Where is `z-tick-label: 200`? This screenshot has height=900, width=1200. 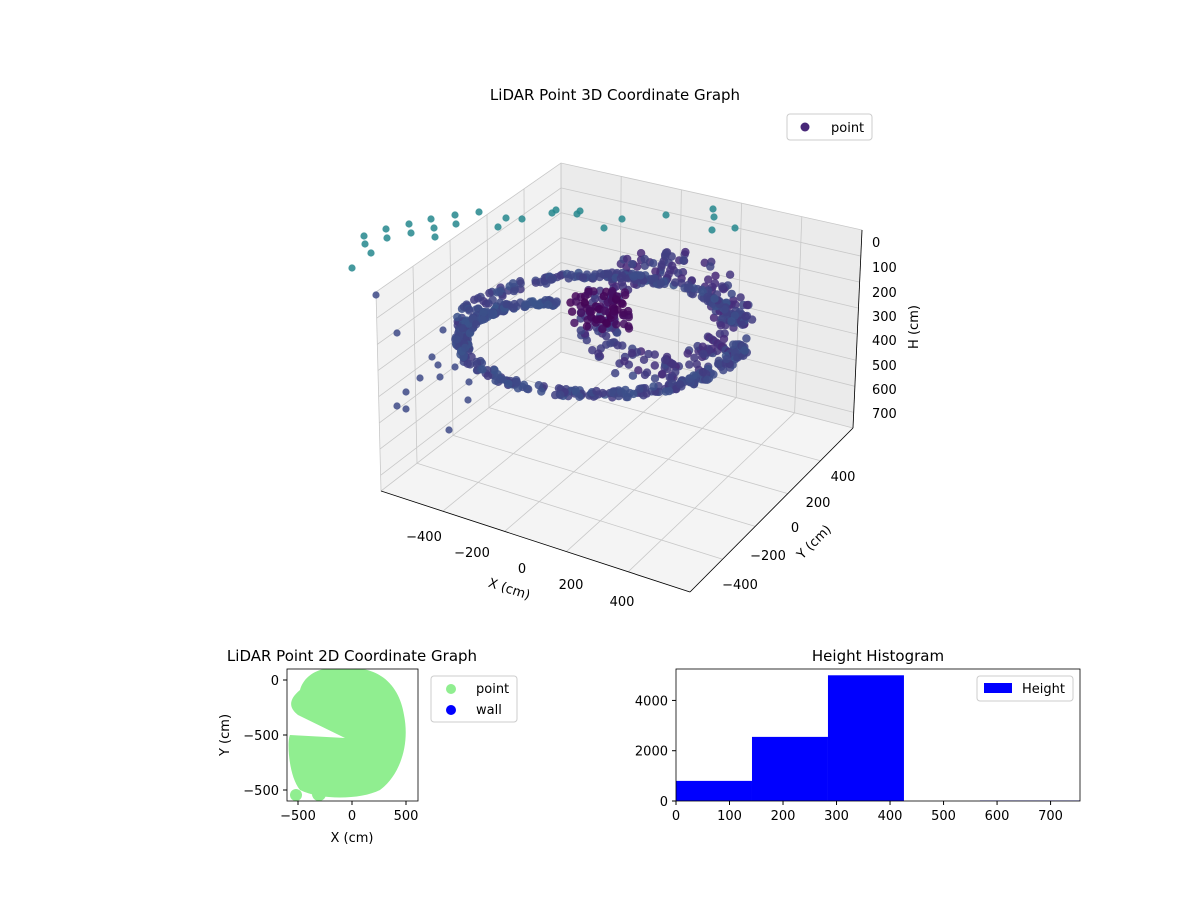 z-tick-label: 200 is located at coordinates (884, 293).